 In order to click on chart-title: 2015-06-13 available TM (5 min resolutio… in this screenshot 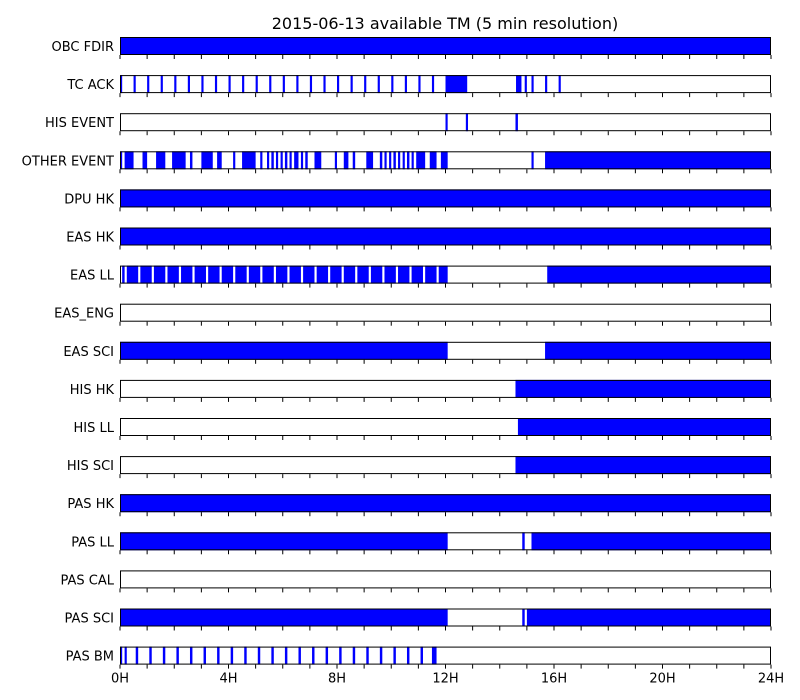, I will do `click(445, 23)`.